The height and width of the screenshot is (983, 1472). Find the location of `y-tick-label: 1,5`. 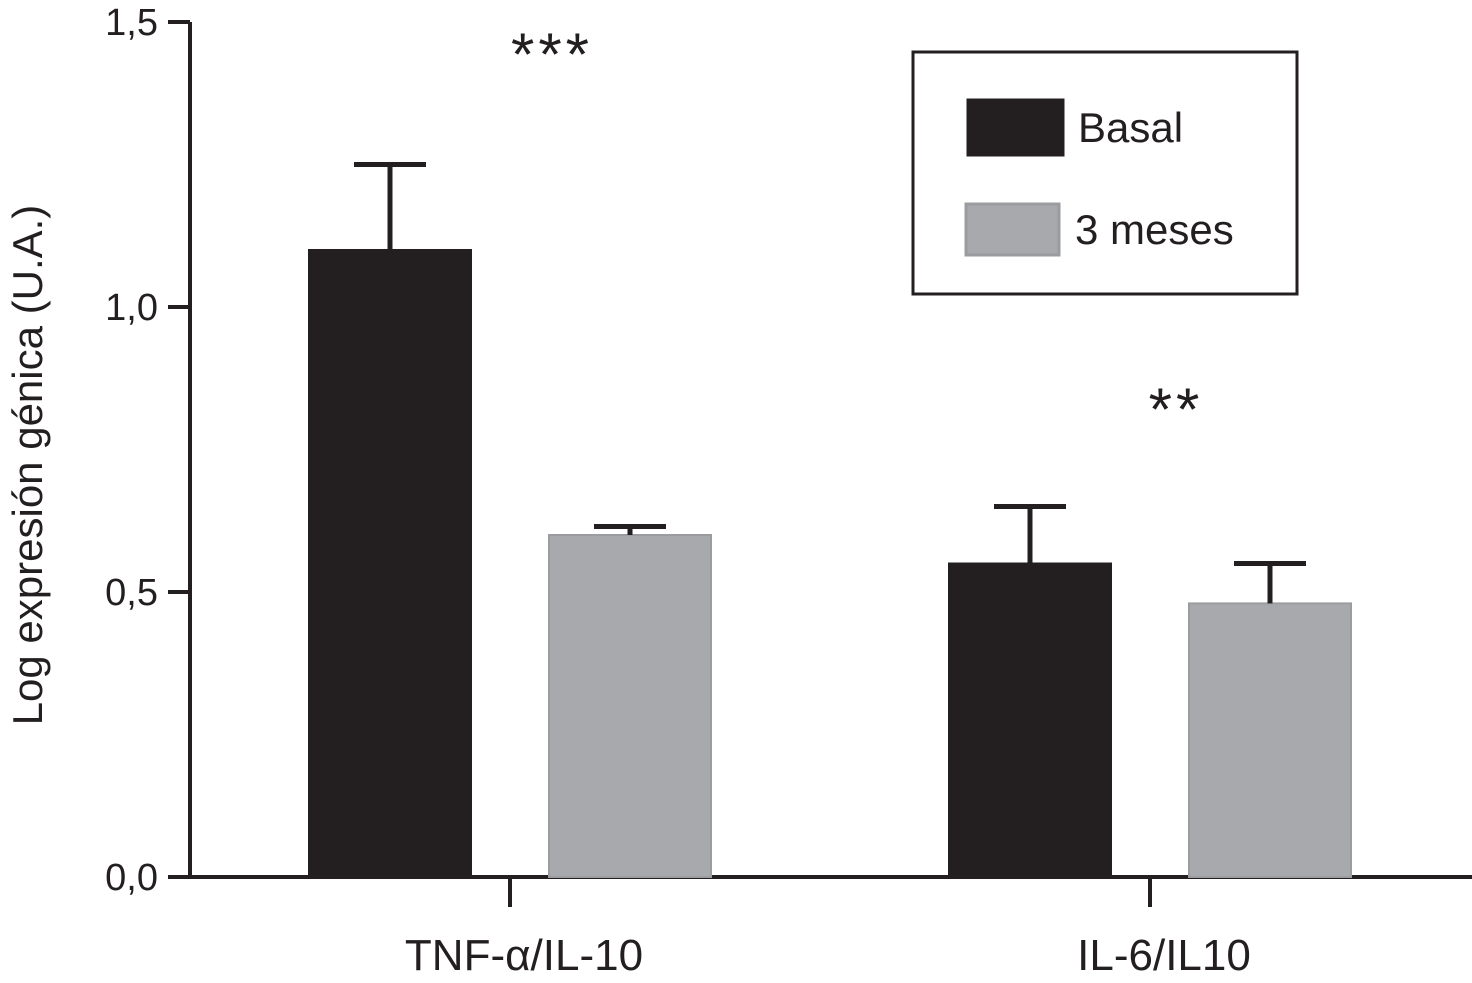

y-tick-label: 1,5 is located at coordinates (131, 23).